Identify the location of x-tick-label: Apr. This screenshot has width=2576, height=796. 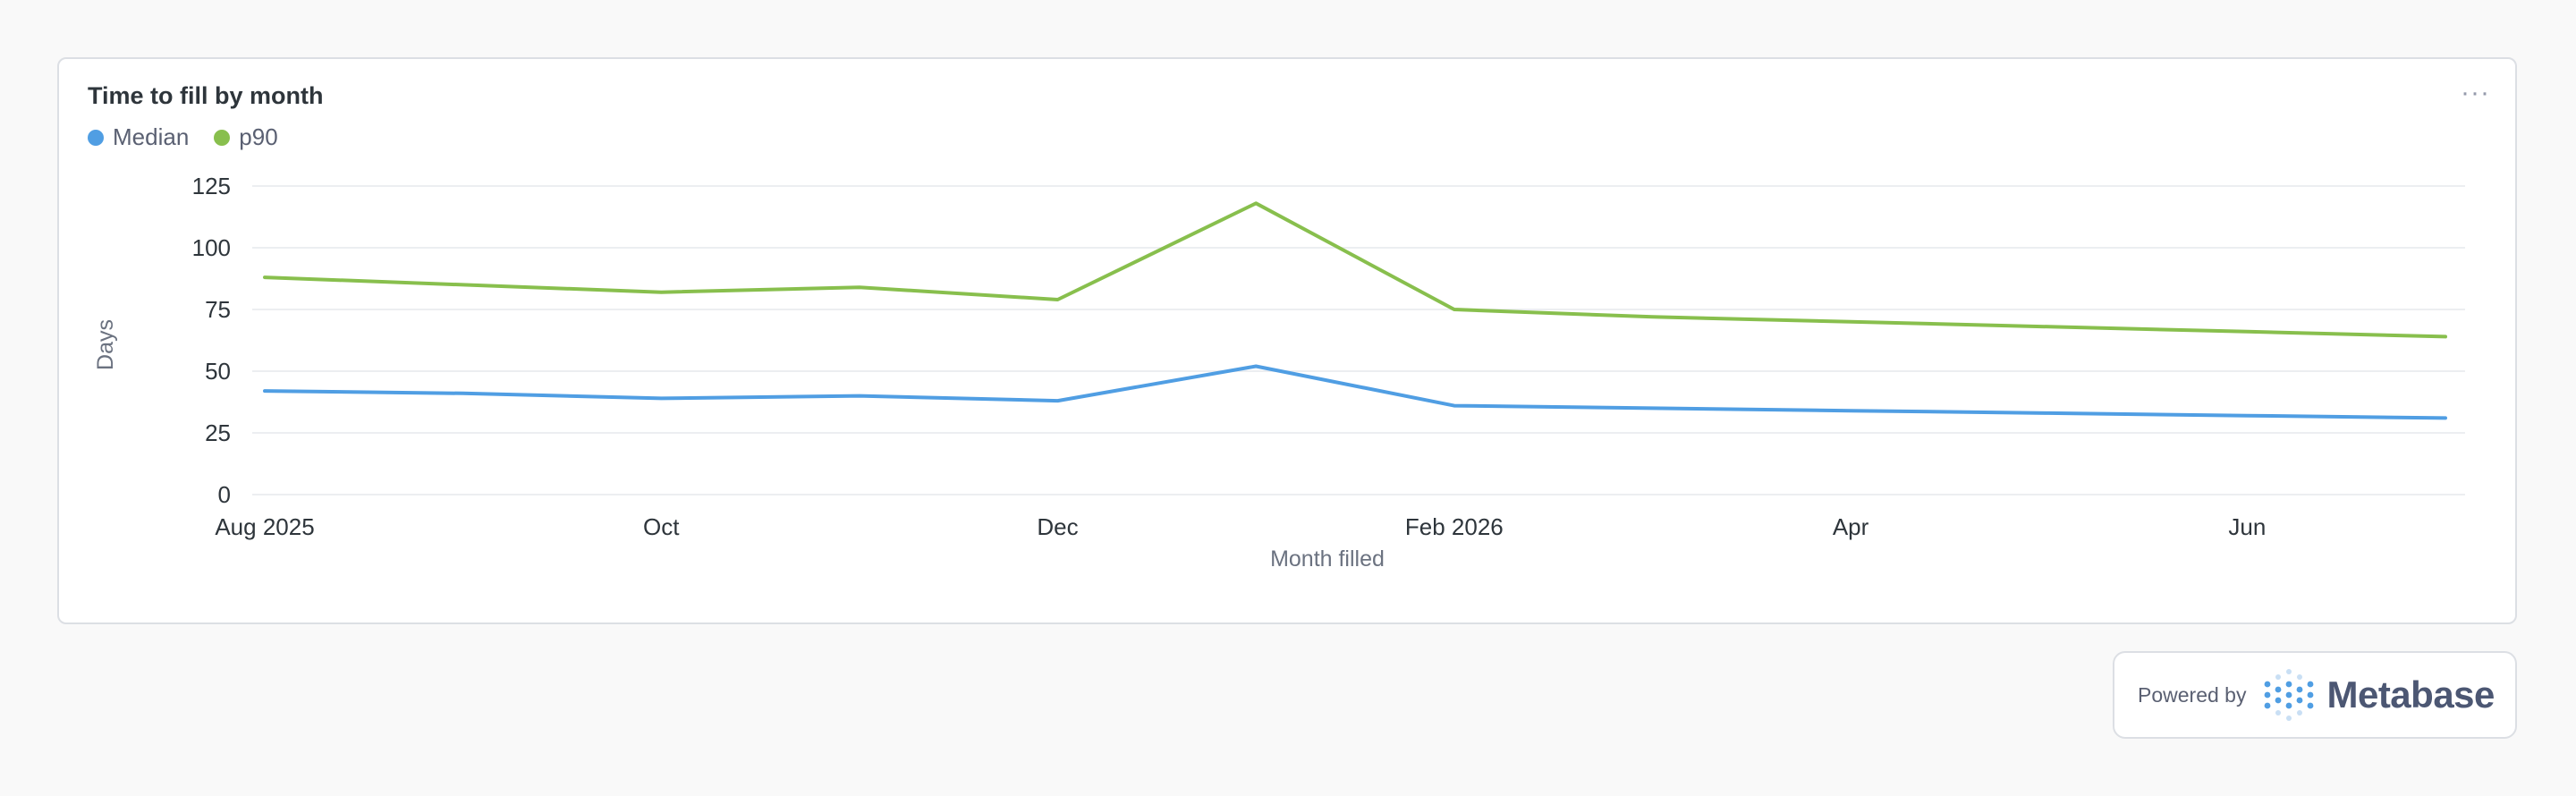
(1851, 526).